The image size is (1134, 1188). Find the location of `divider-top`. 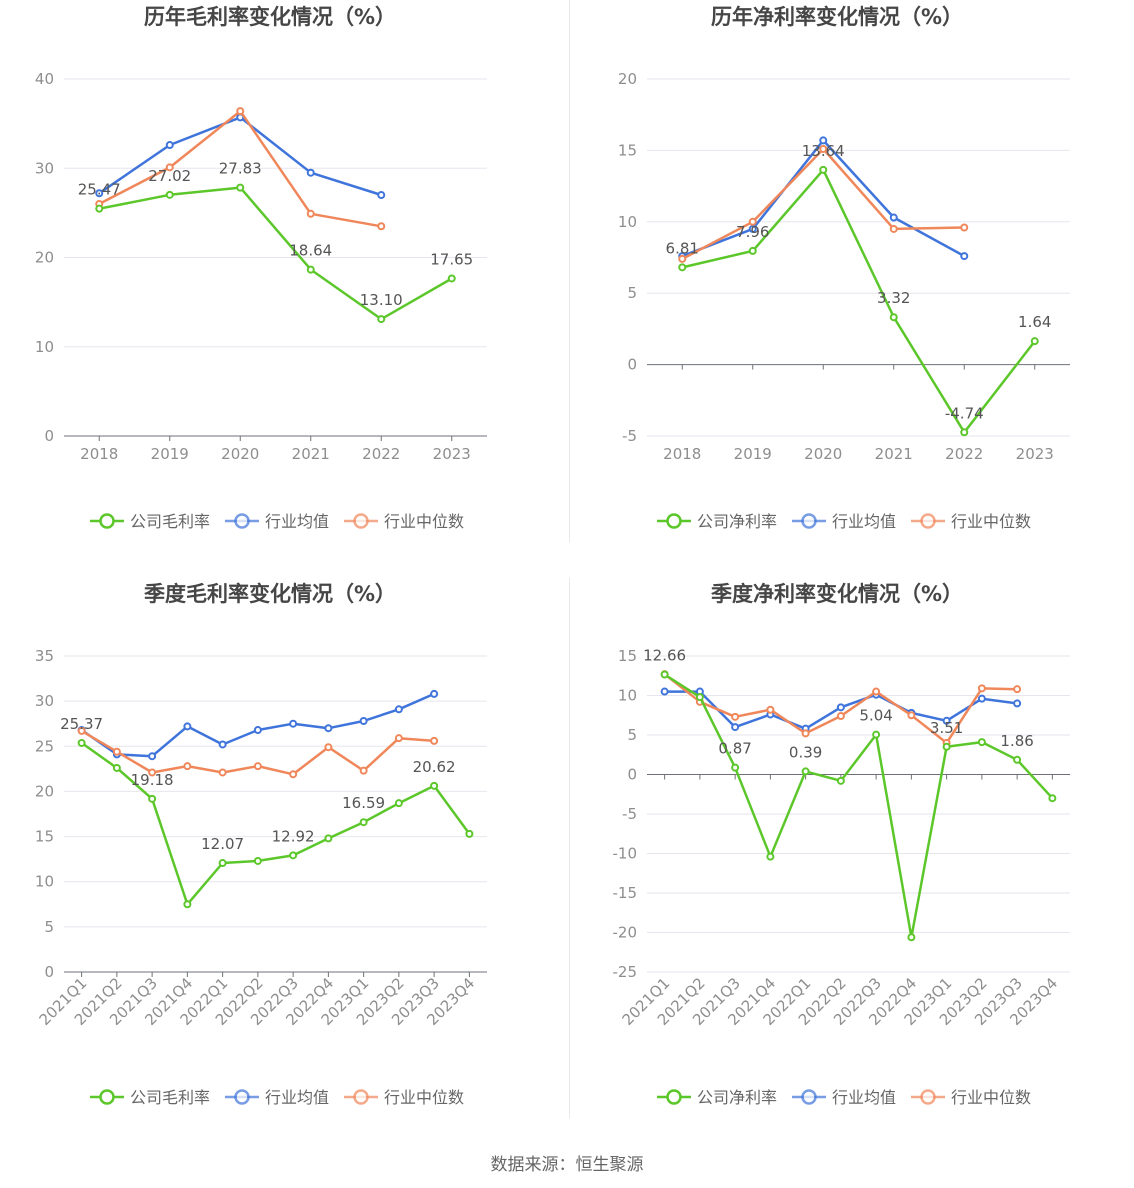

divider-top is located at coordinates (569, 271).